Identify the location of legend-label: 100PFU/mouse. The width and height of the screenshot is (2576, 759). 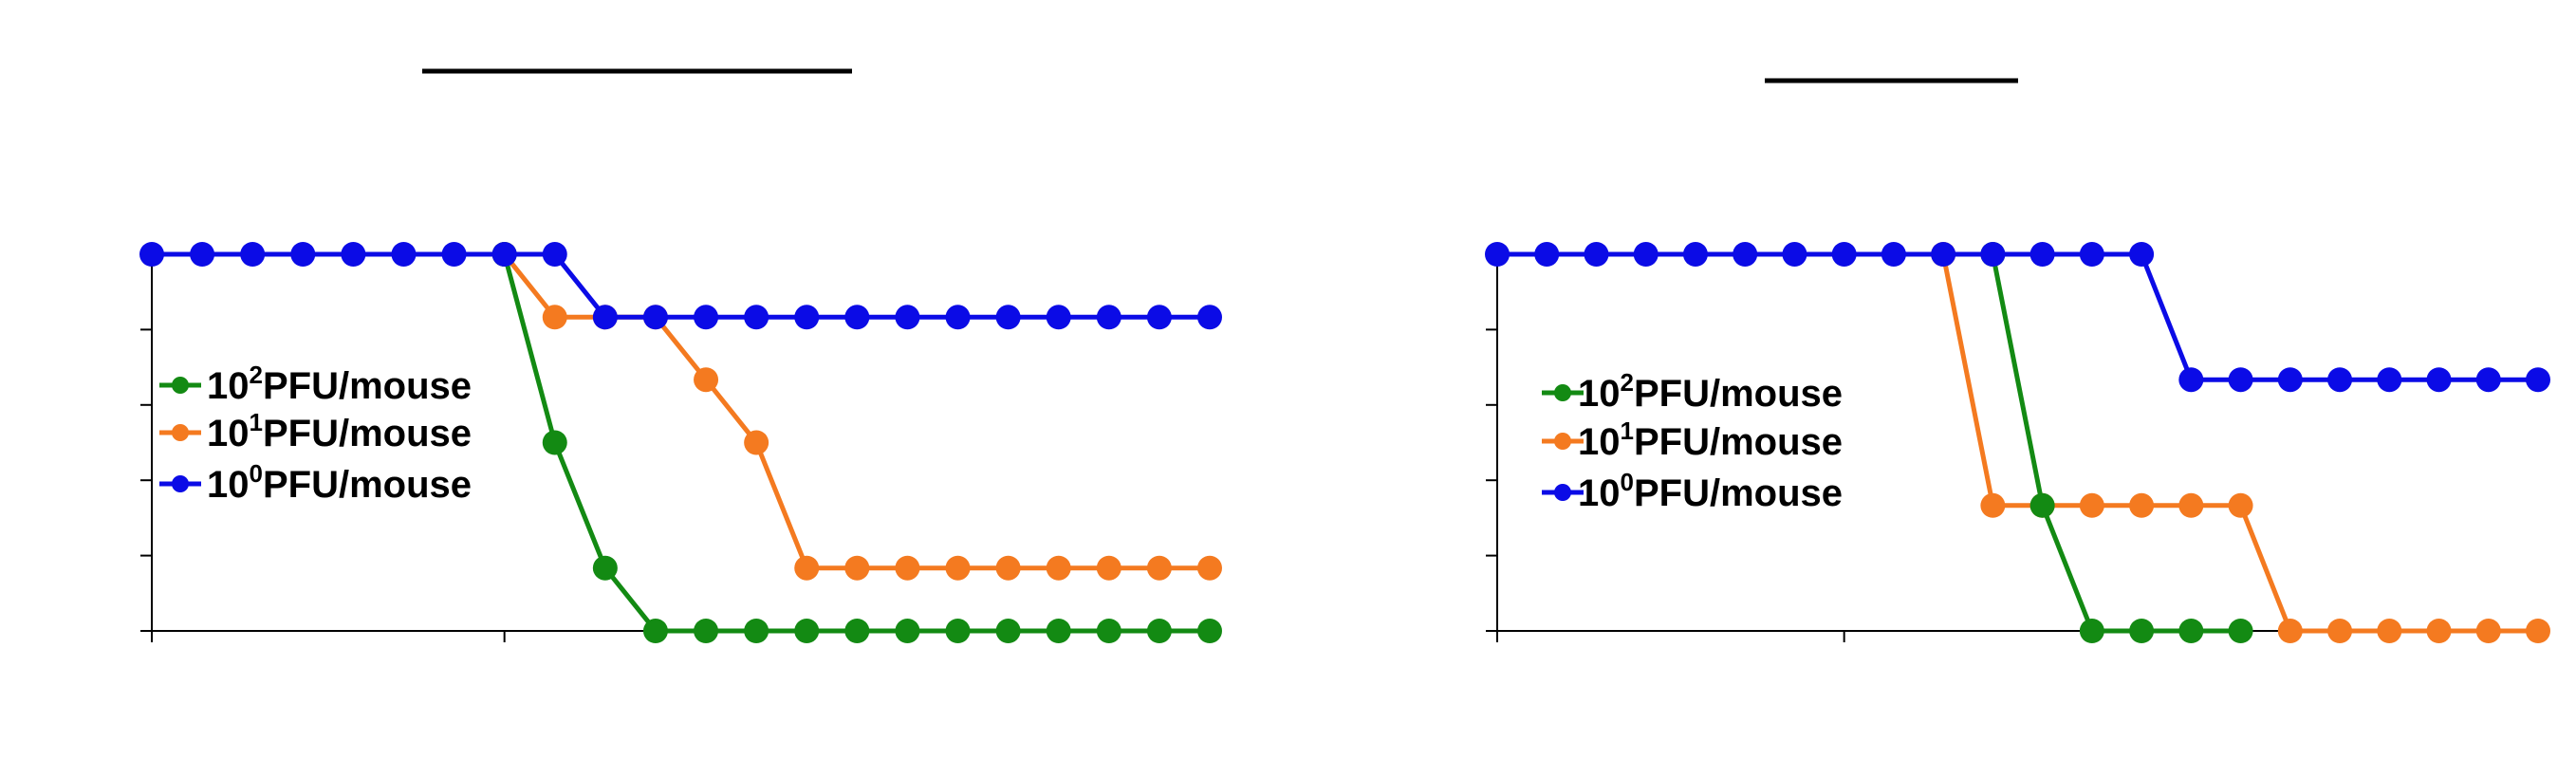
(339, 483).